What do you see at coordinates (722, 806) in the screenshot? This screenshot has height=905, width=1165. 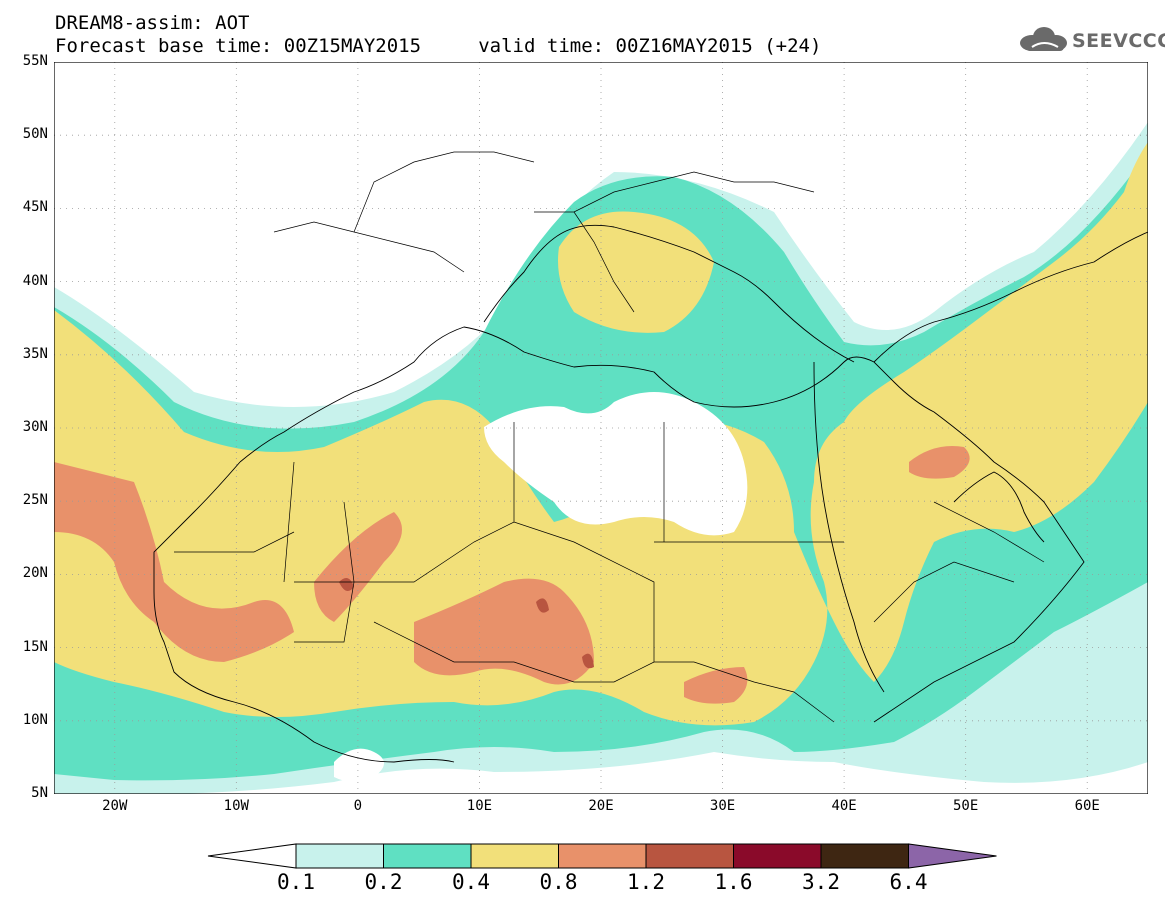 I see `lon-tick-label: 30E` at bounding box center [722, 806].